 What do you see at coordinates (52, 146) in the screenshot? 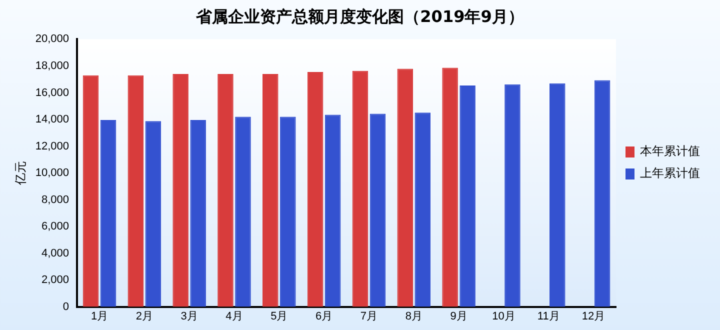
I see `y-tick-label: 12,000` at bounding box center [52, 146].